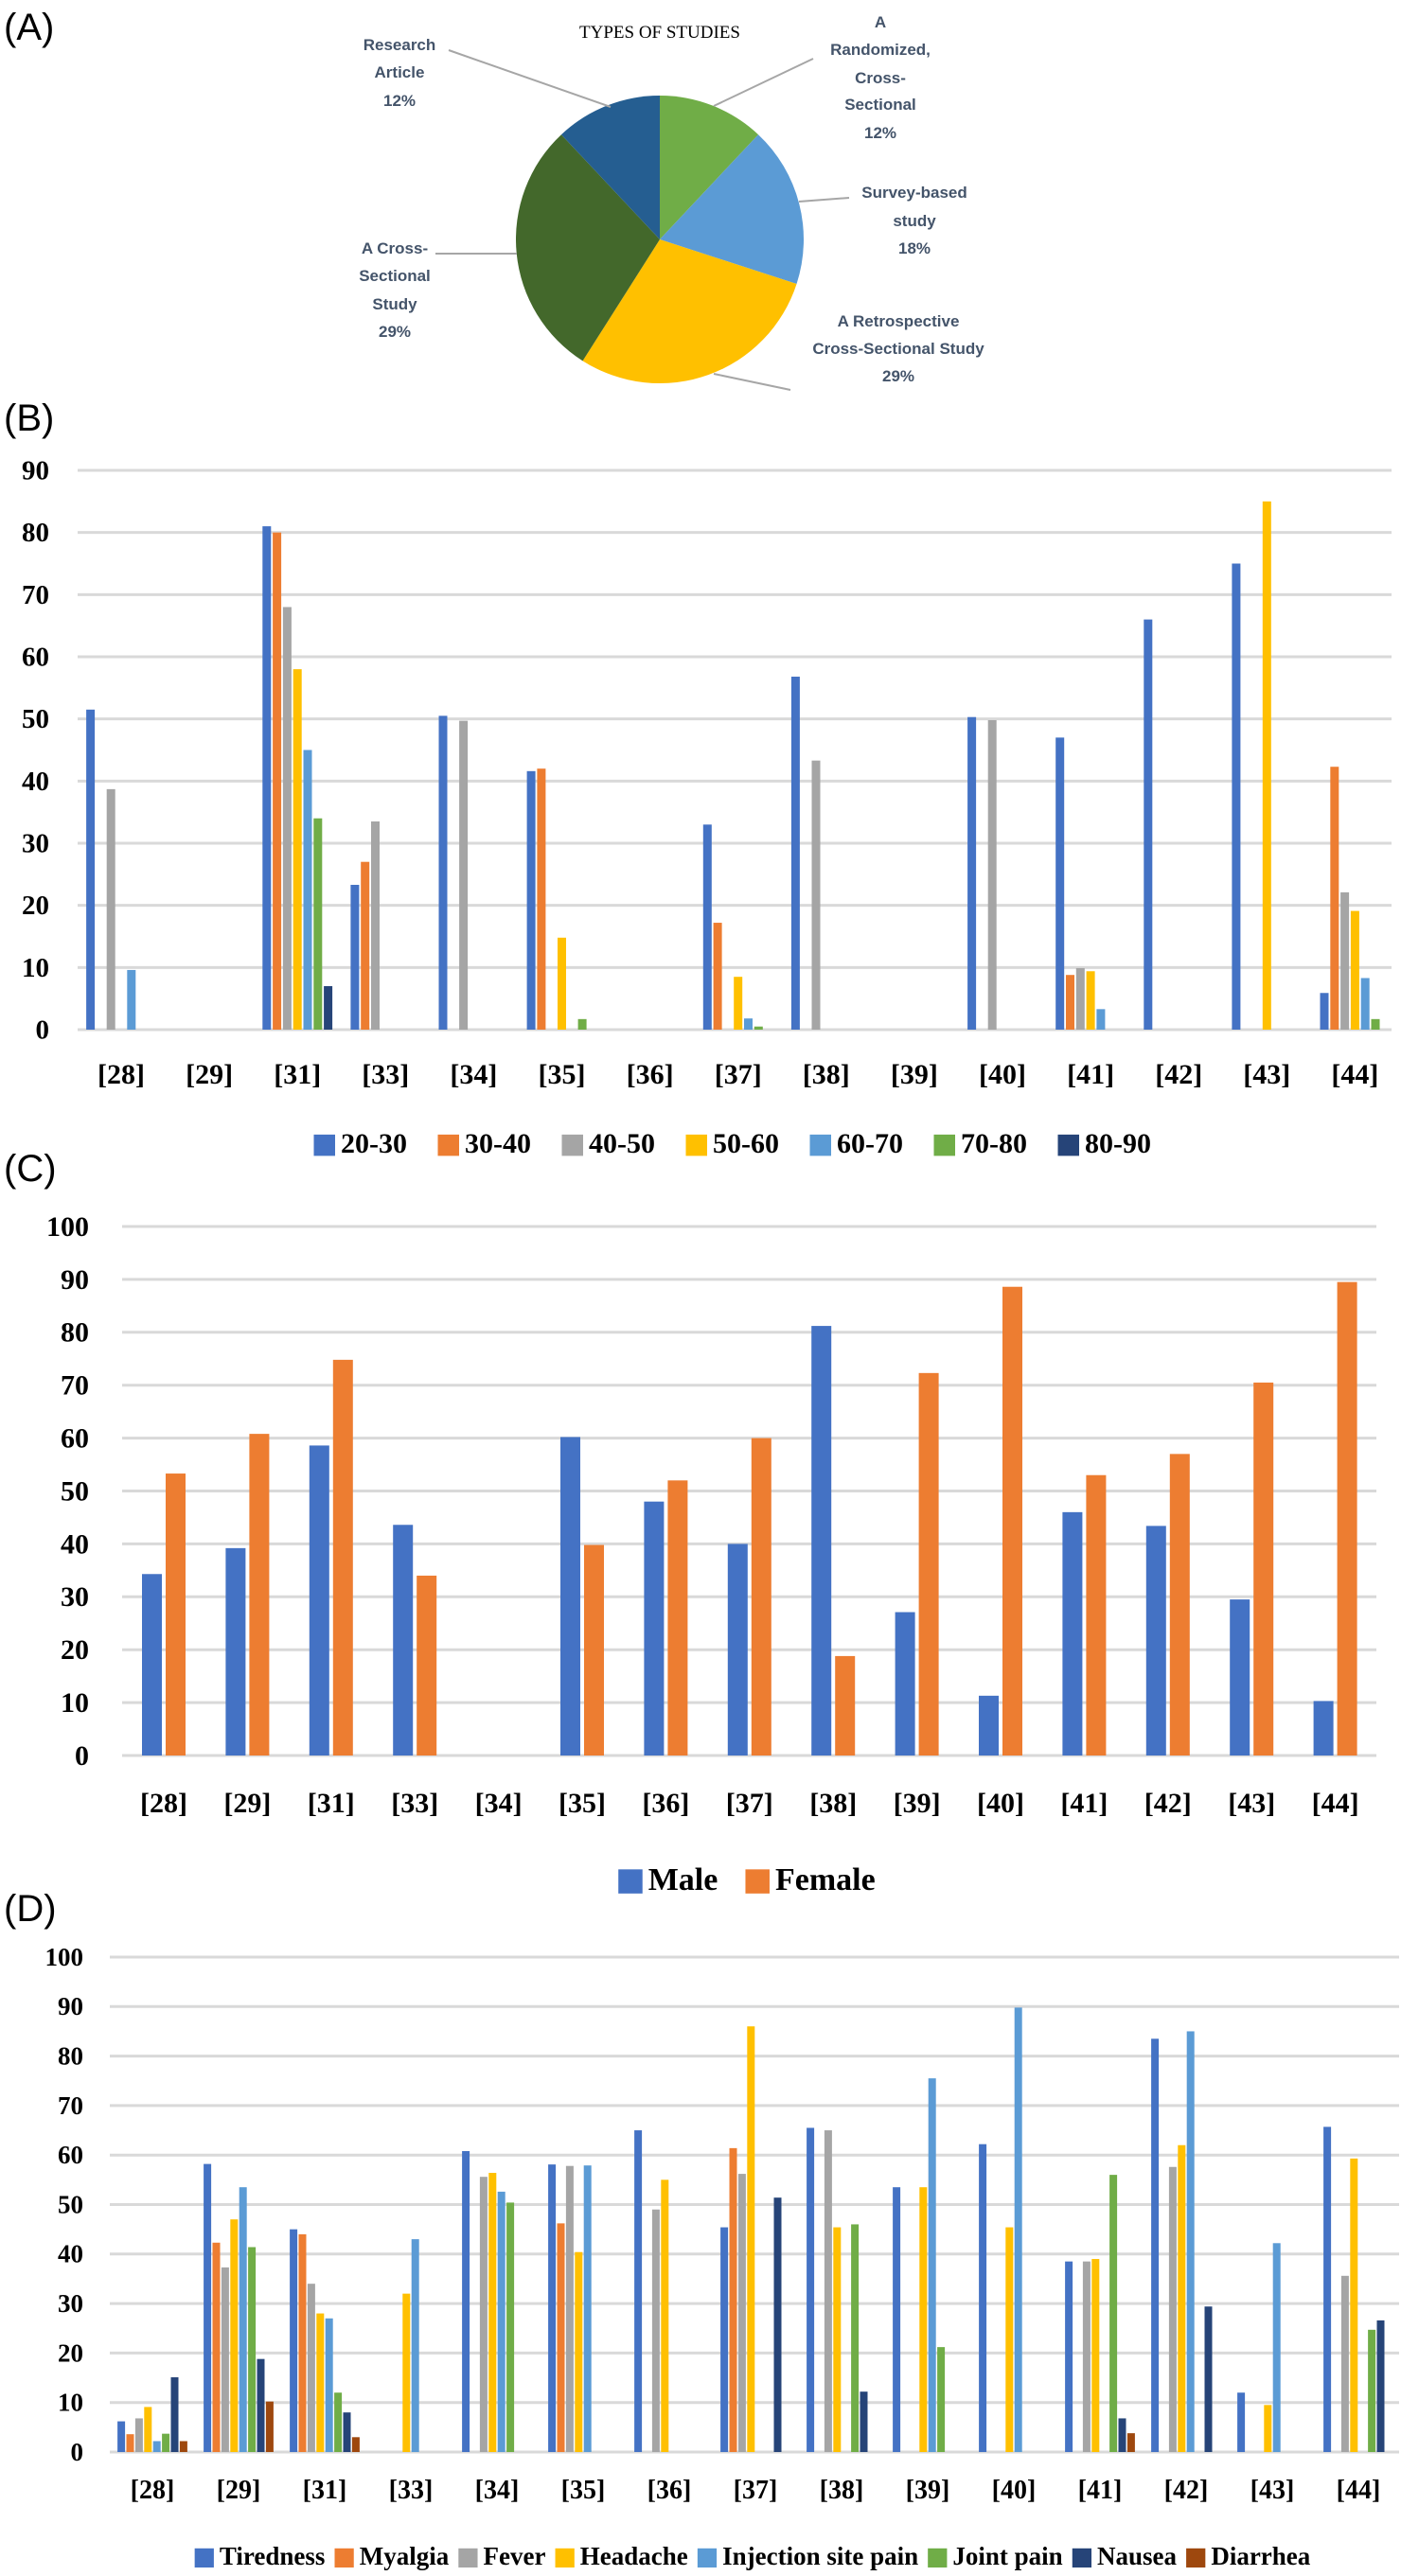  I want to click on x-tick-label: [29], so click(209, 1074).